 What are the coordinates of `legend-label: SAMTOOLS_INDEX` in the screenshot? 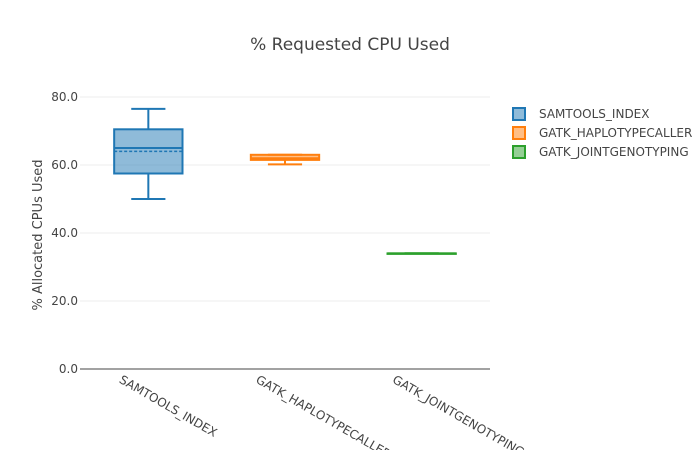 It's located at (594, 114).